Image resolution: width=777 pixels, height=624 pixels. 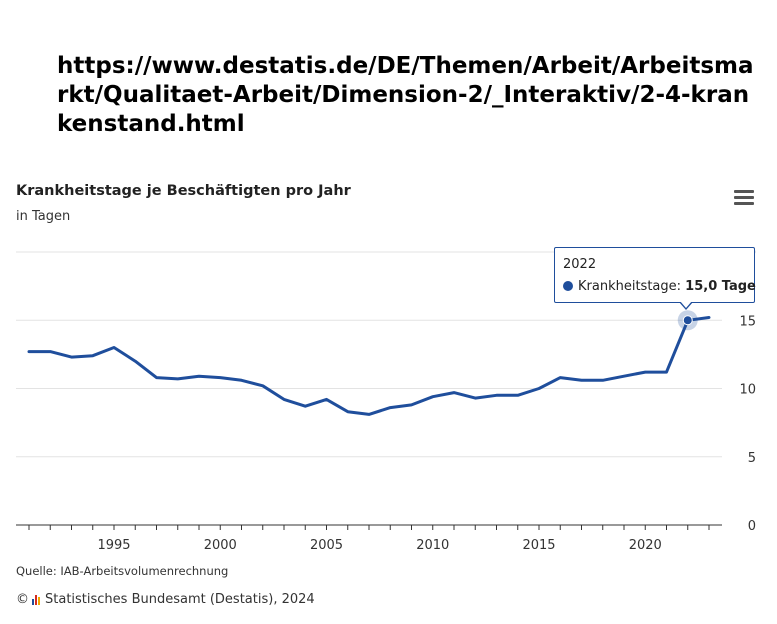 I want to click on series-krankheitstage, so click(x=369, y=366).